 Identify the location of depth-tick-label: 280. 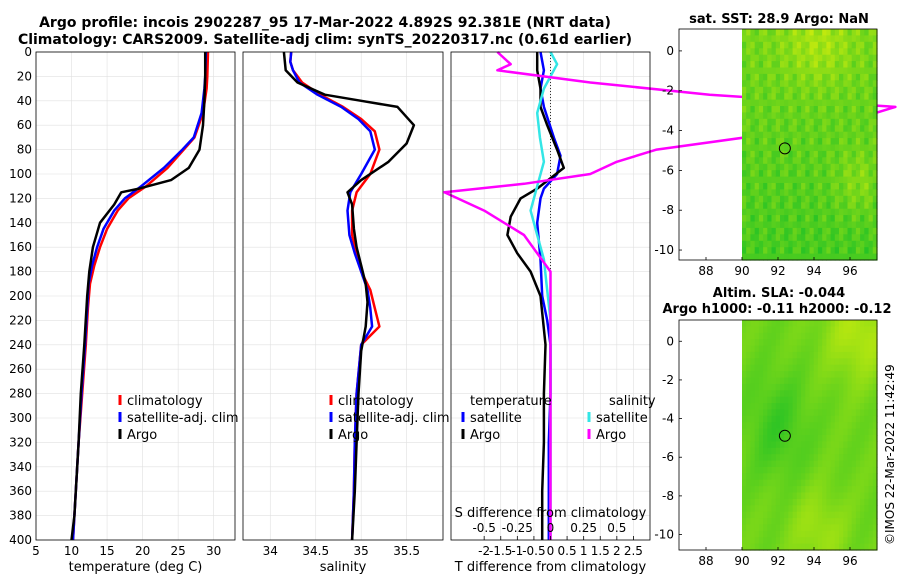
(20, 394).